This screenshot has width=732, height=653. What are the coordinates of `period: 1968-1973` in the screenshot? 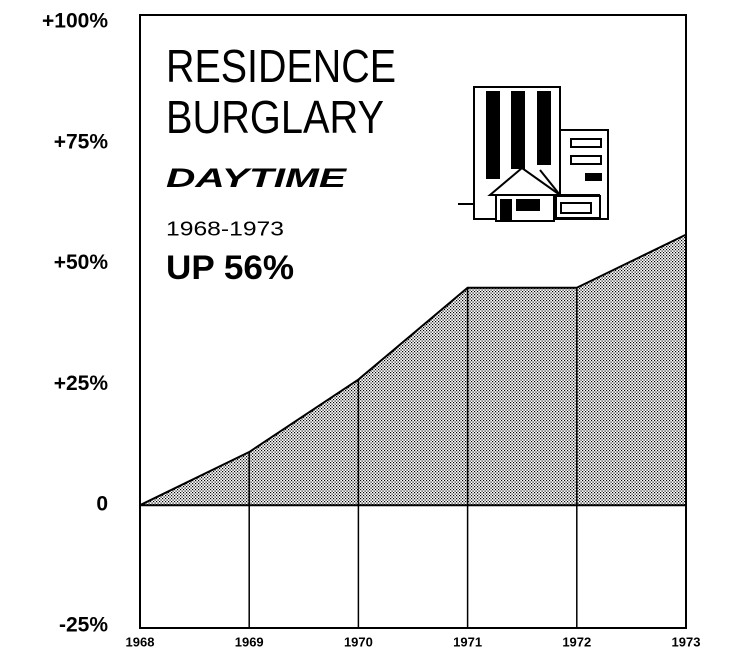 It's located at (225, 229).